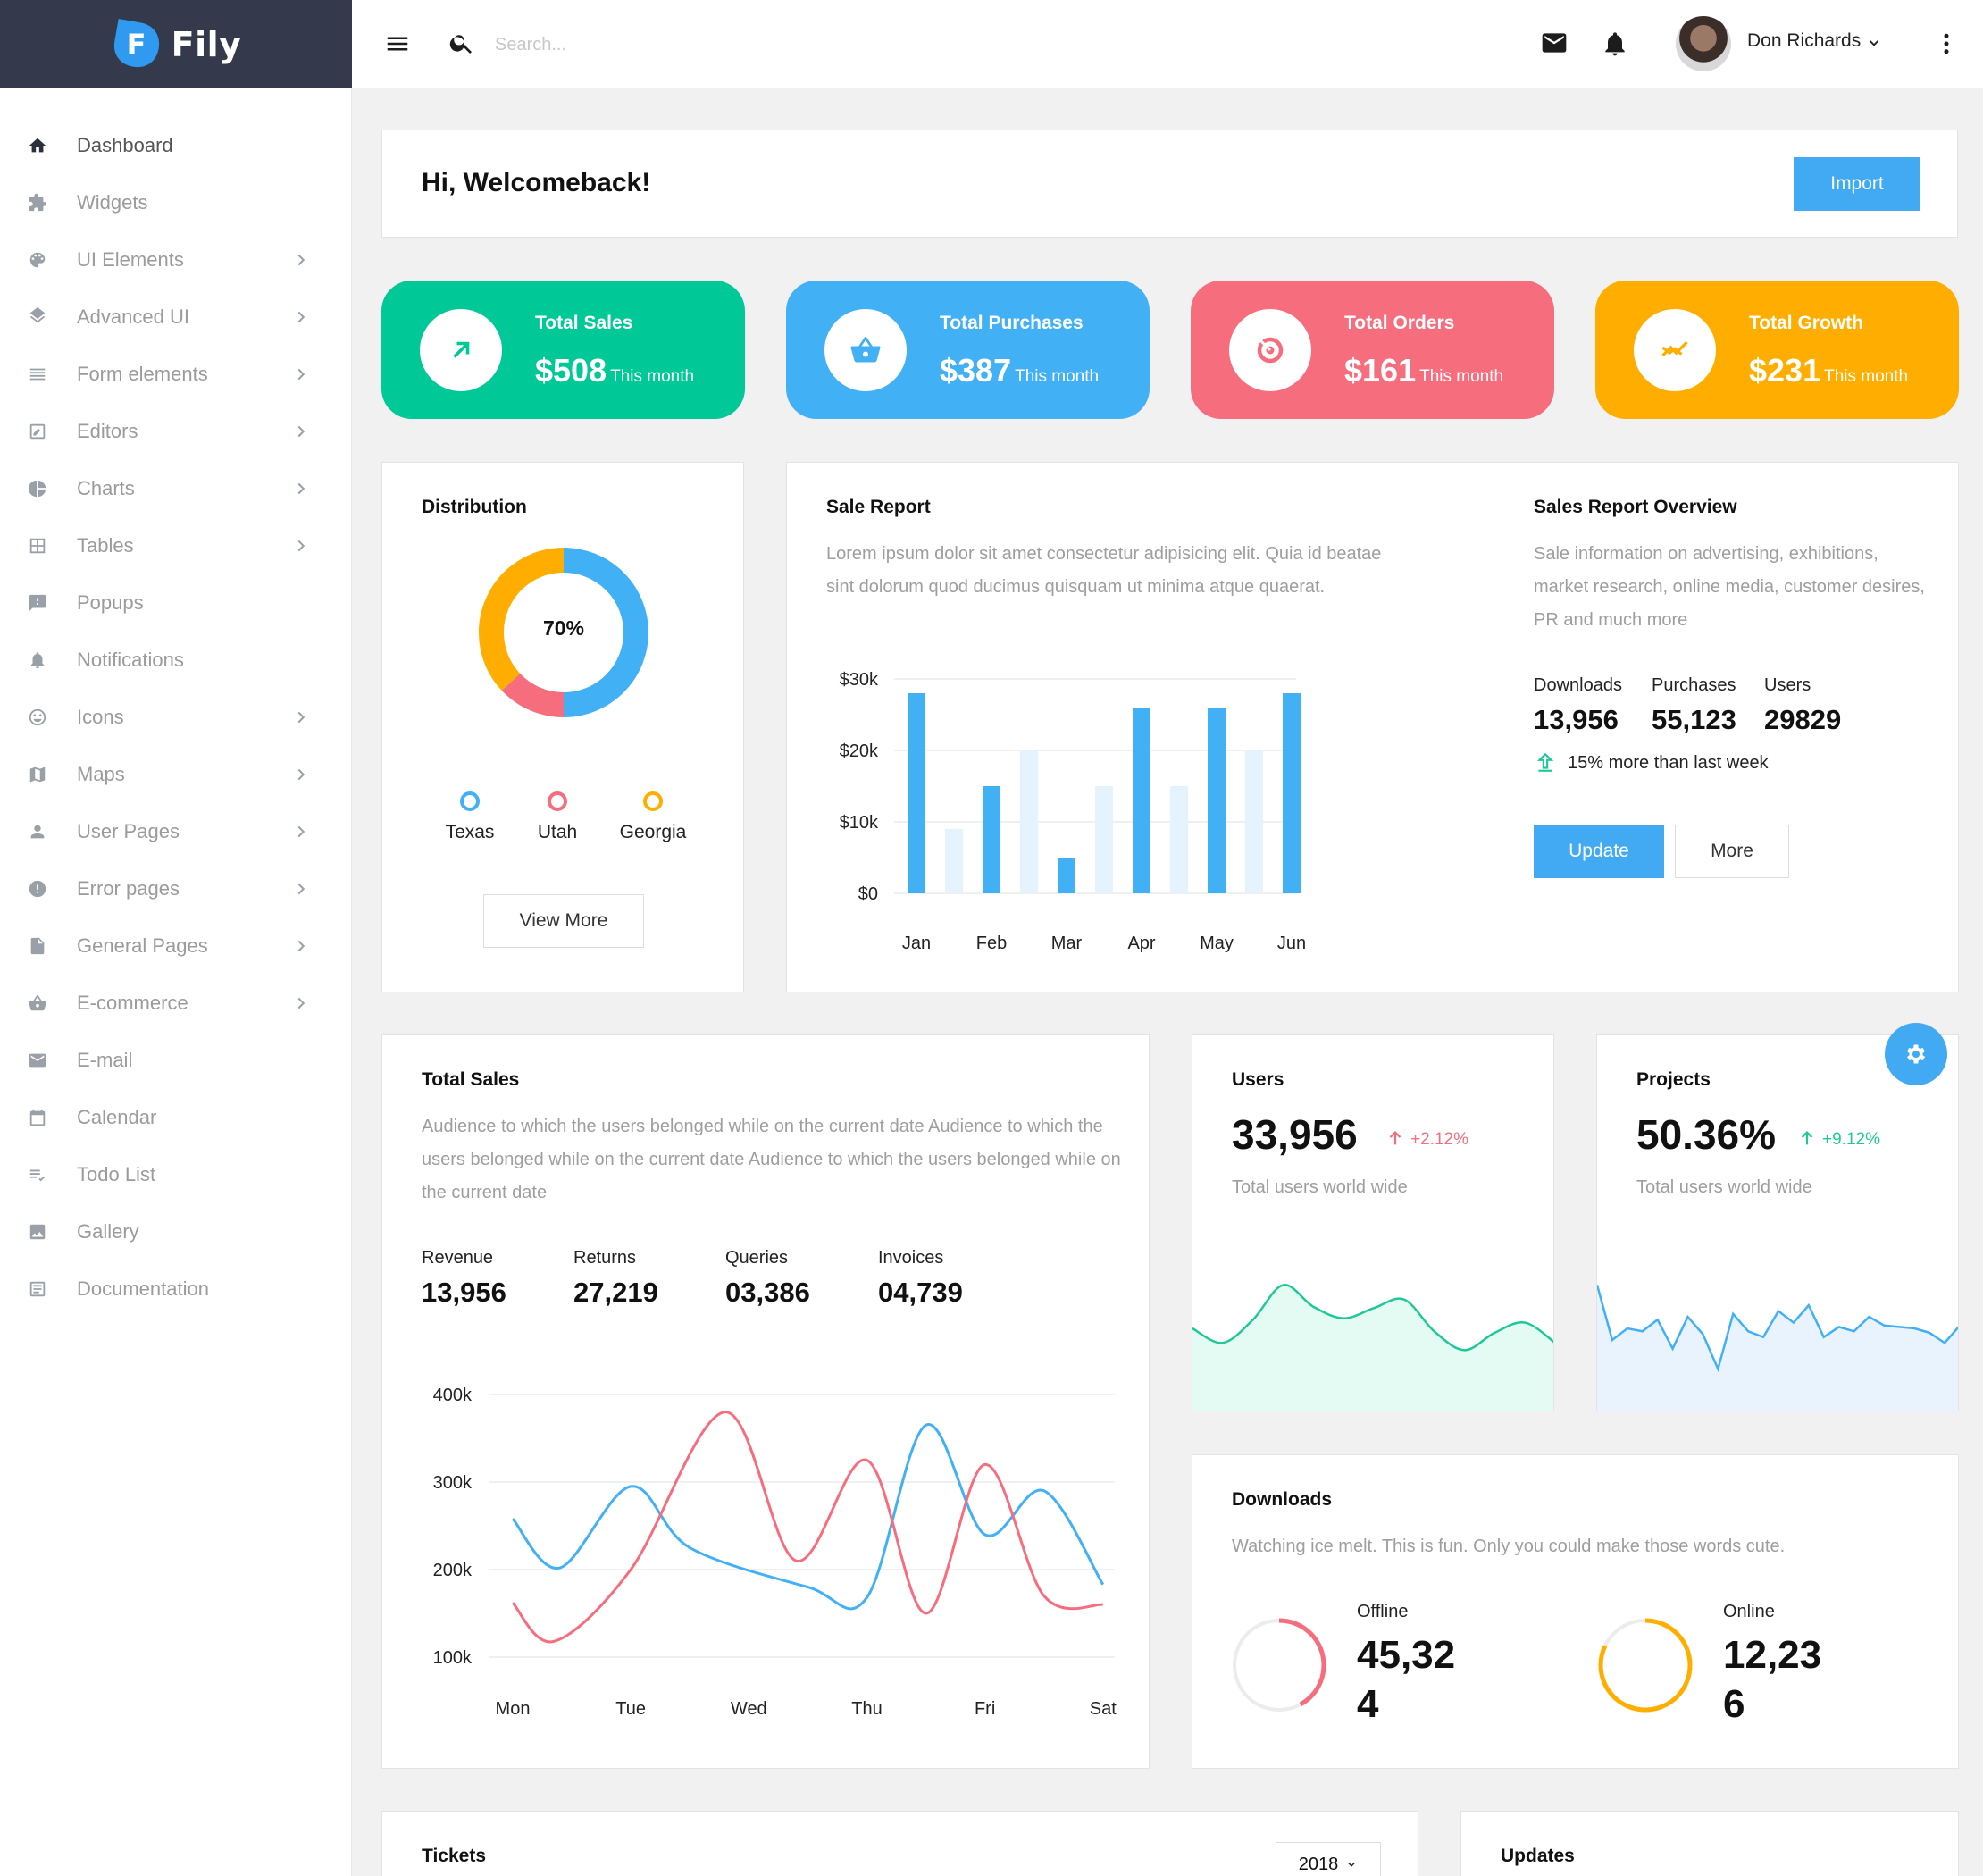 This screenshot has width=1983, height=1876. What do you see at coordinates (1380, 370) in the screenshot?
I see `total-orders-value: $161` at bounding box center [1380, 370].